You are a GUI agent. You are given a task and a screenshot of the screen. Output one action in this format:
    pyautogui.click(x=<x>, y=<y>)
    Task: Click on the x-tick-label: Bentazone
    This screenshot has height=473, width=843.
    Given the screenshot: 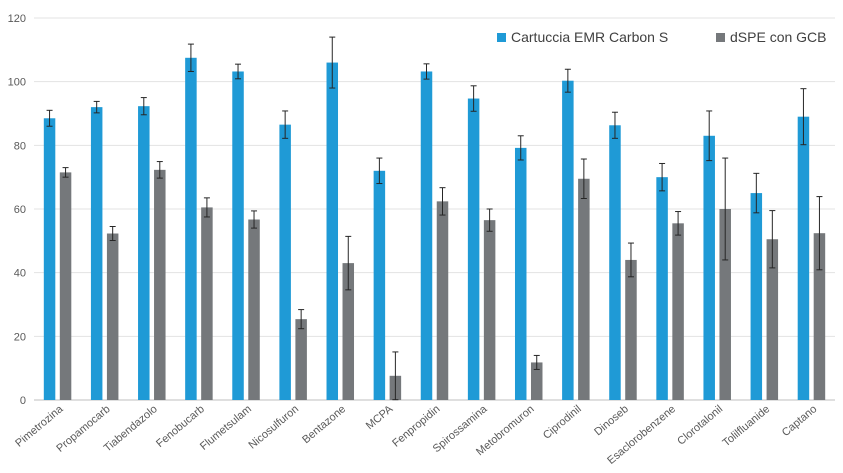 What is the action you would take?
    pyautogui.click(x=324, y=424)
    